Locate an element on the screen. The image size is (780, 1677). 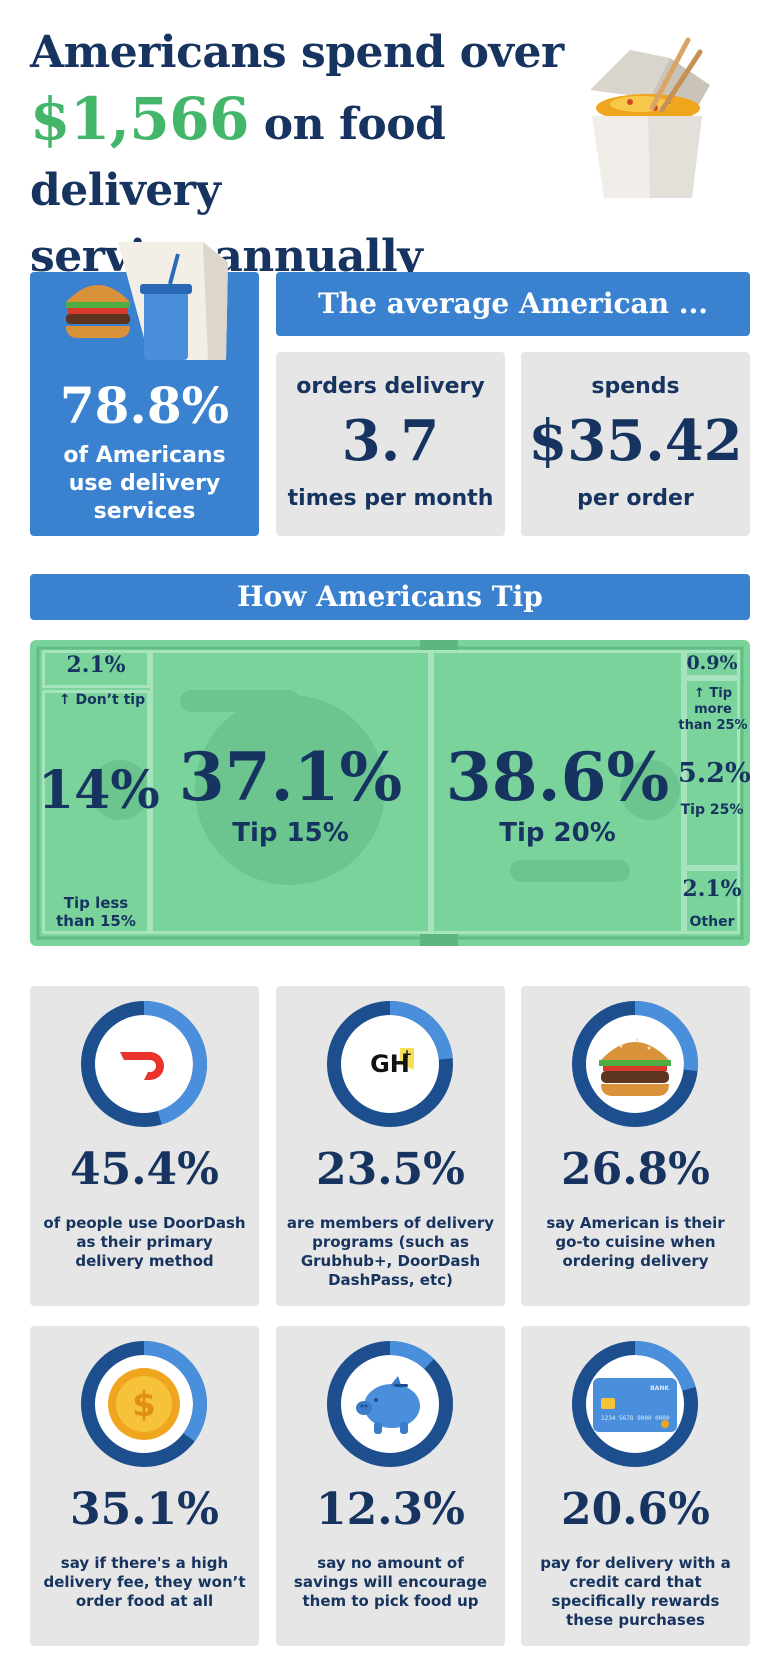
coin-icon: $ is located at coordinates (144, 1404).